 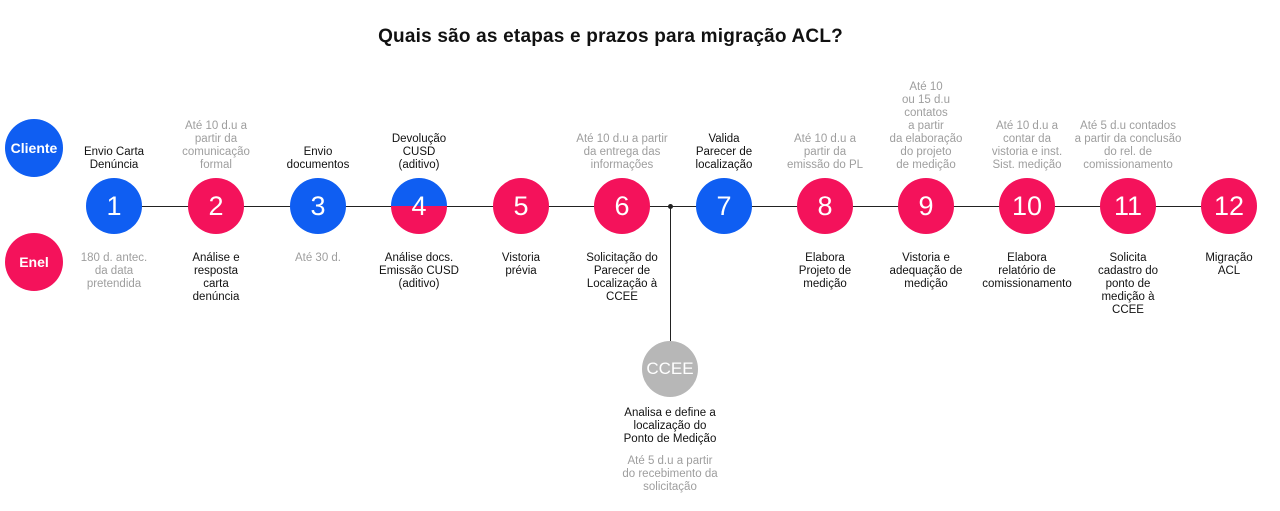 What do you see at coordinates (662, 206) in the screenshot?
I see `timeline-line` at bounding box center [662, 206].